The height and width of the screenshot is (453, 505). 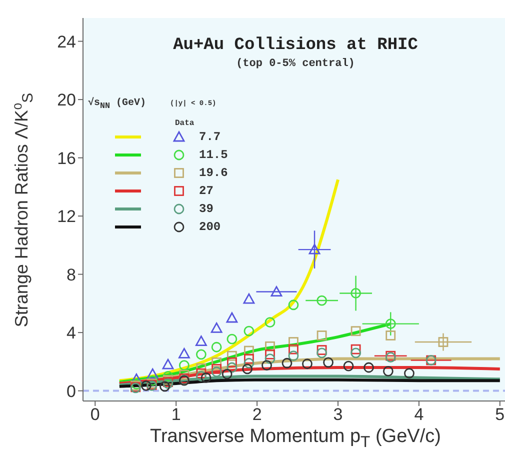 What do you see at coordinates (176, 414) in the screenshot?
I see `x-tick-label: 1` at bounding box center [176, 414].